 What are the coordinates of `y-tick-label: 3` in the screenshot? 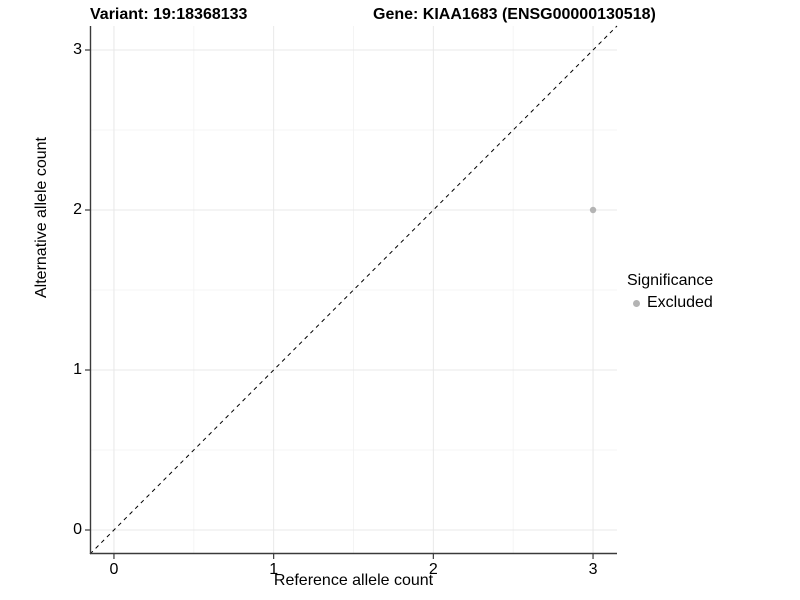 It's located at (77, 49).